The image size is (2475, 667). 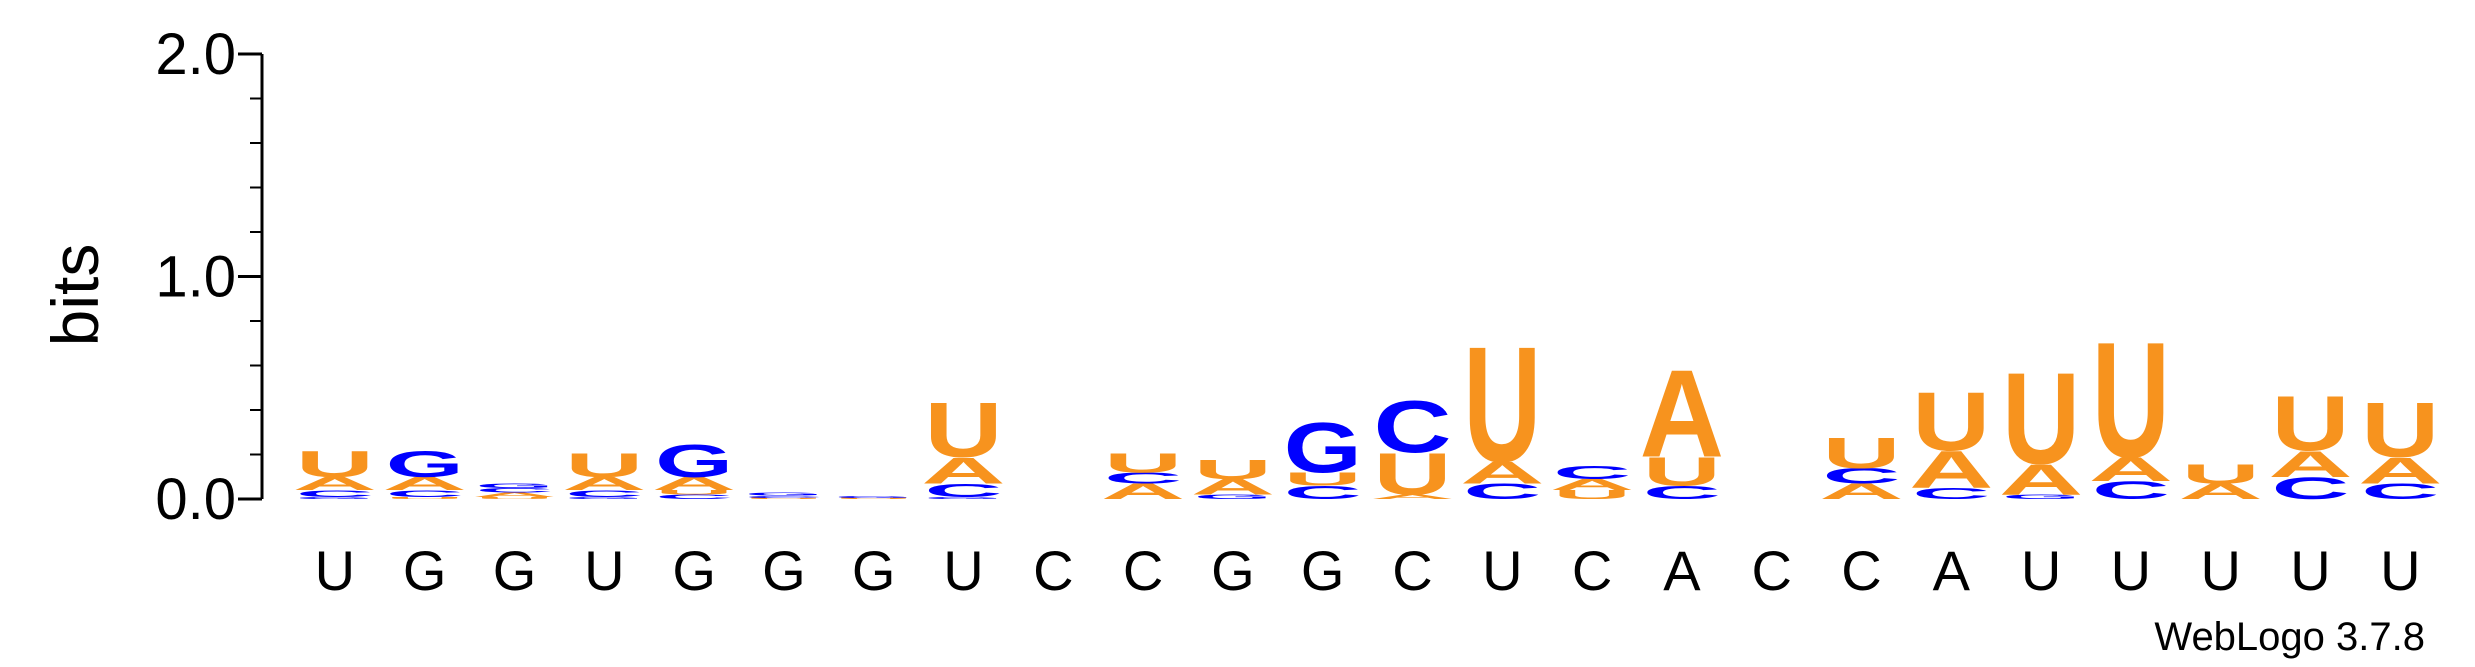 What do you see at coordinates (195, 54) in the screenshot?
I see `y-tick-label: 2.0` at bounding box center [195, 54].